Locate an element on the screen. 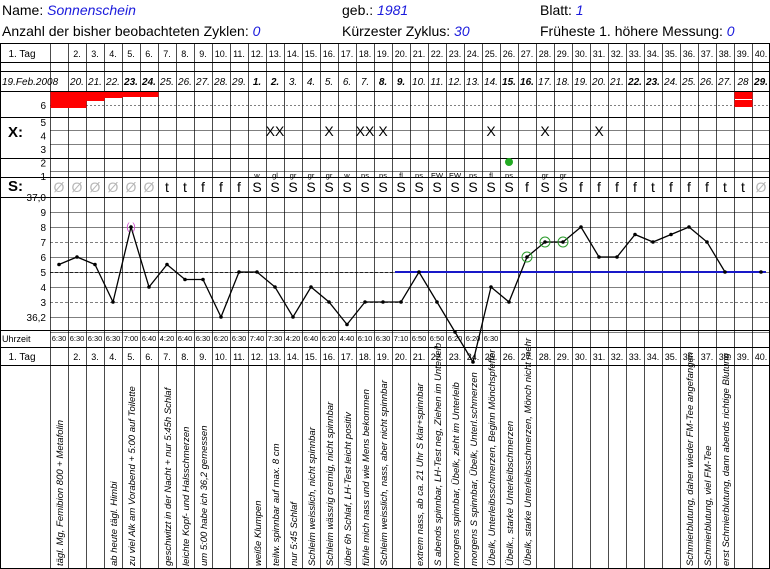 This screenshot has height=569, width=770. bleeding-scale-label: 6 is located at coordinates (43, 106).